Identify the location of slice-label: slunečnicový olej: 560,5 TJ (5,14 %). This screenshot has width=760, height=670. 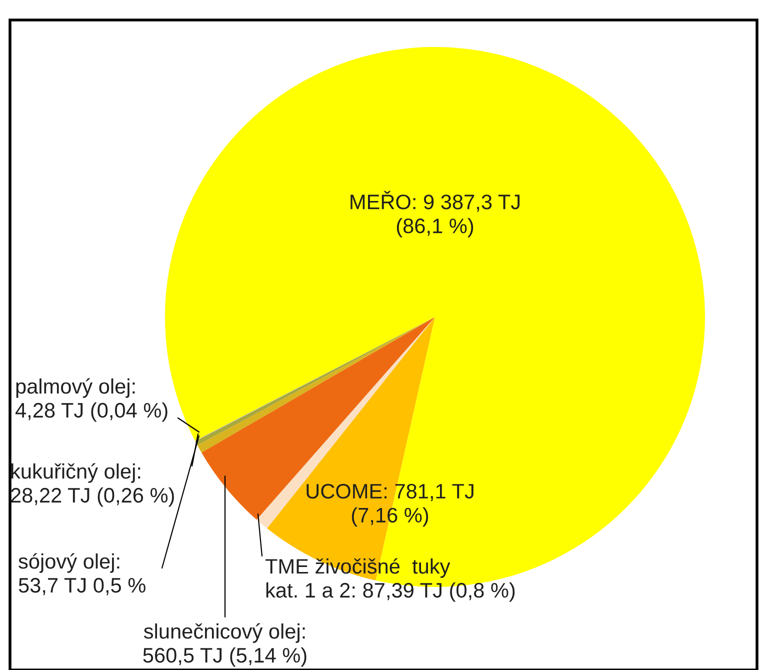
(224, 645).